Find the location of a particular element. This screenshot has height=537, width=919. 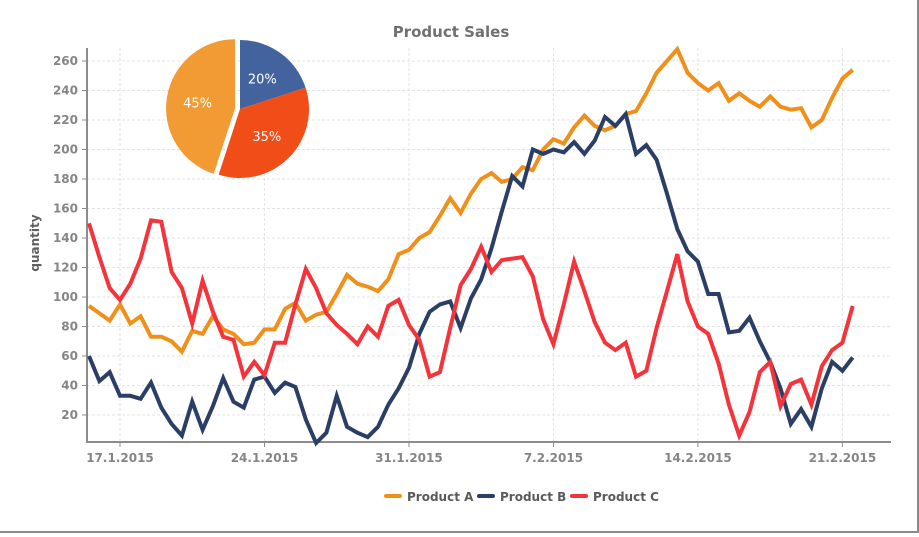

y-tick-label: 80 is located at coordinates (69, 327).